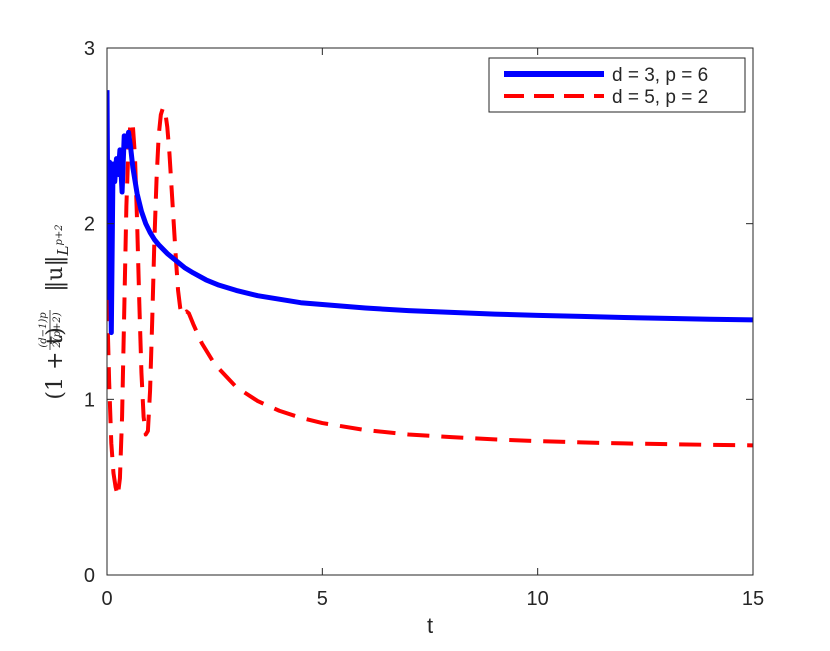 The image size is (830, 651). I want to click on y-tick-label: 0, so click(89, 576).